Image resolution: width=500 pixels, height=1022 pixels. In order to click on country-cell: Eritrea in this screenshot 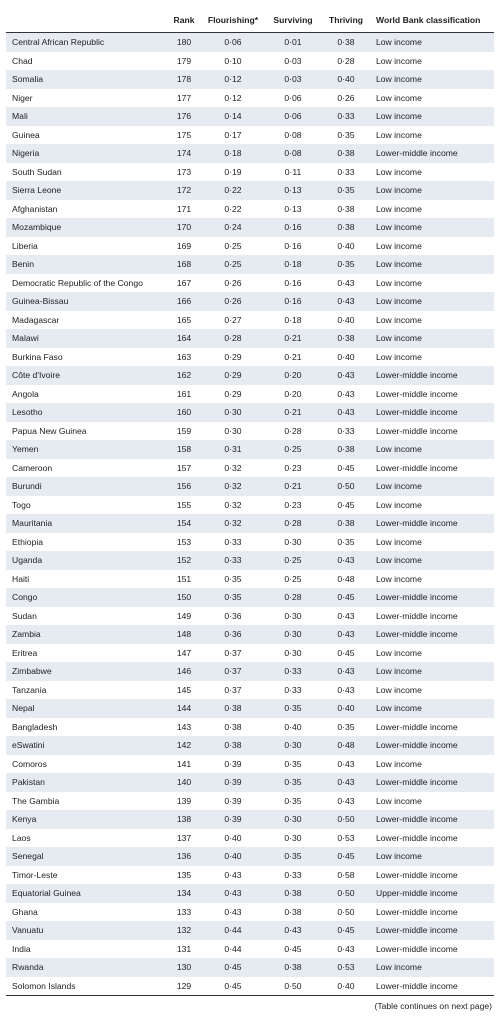, I will do `click(25, 652)`.